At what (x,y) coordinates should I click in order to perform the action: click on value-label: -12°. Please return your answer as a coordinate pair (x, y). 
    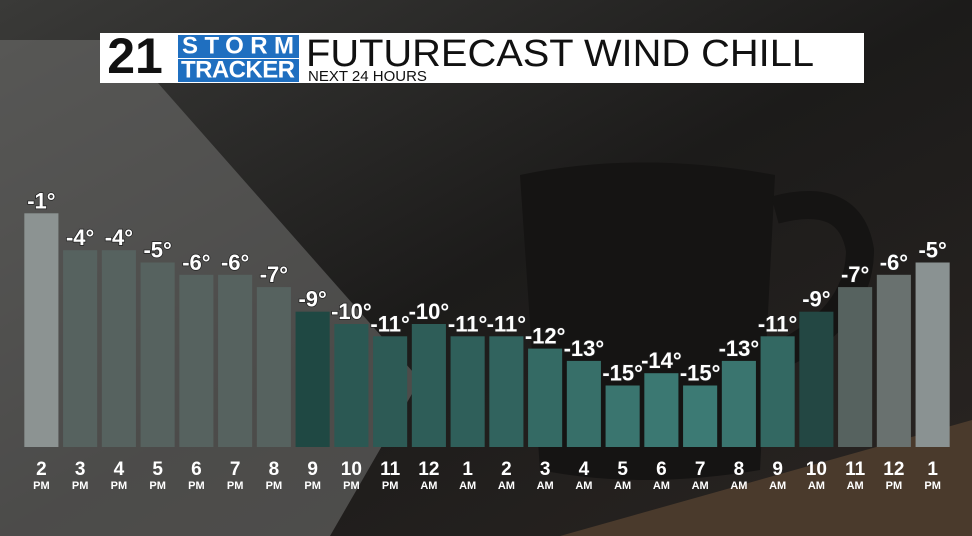
    Looking at the image, I should click on (545, 336).